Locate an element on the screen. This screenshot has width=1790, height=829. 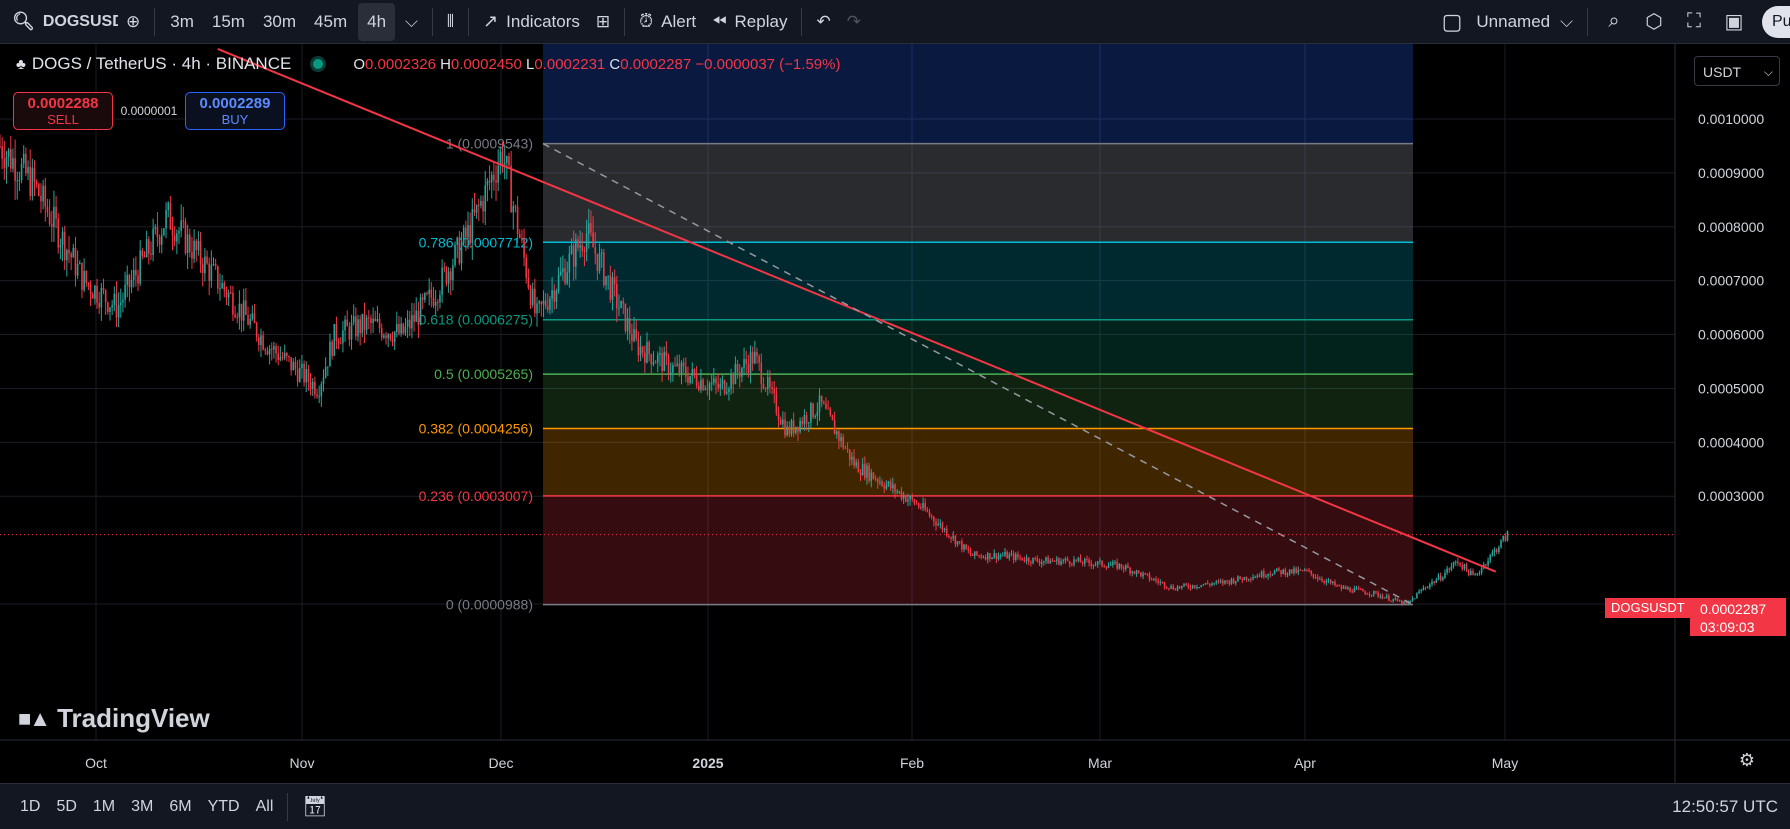
range-5d: 5D is located at coordinates (66, 806).